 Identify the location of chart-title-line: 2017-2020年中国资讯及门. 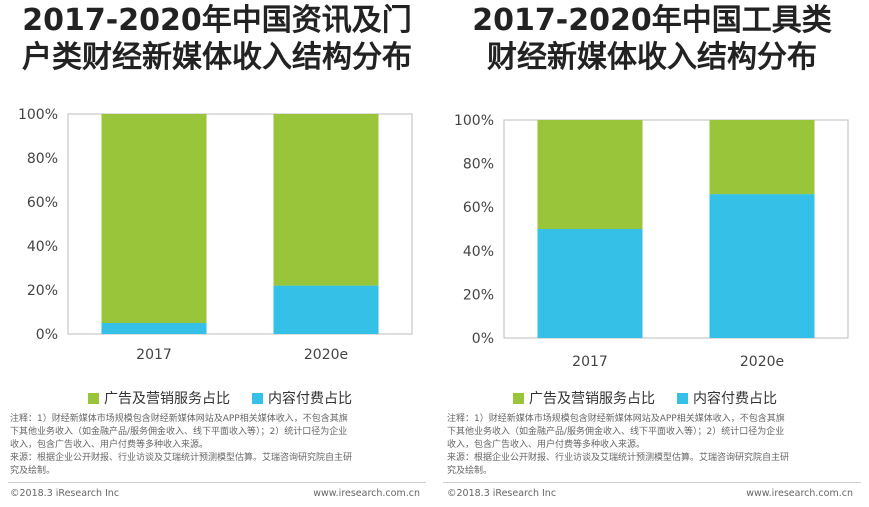
(217, 20).